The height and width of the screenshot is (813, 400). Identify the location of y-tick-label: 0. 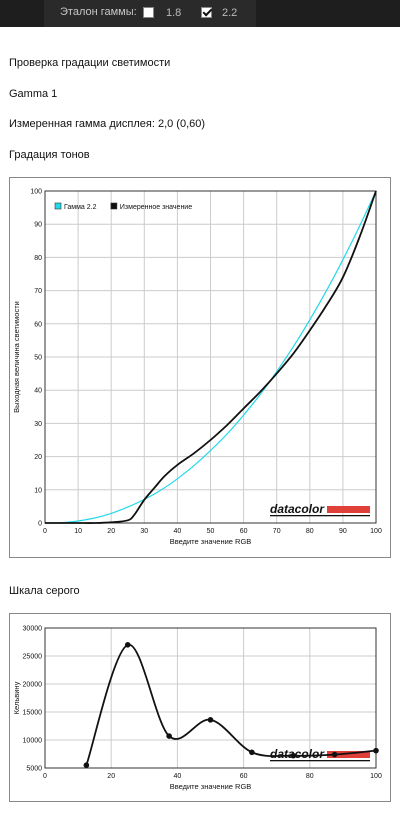
(40, 524).